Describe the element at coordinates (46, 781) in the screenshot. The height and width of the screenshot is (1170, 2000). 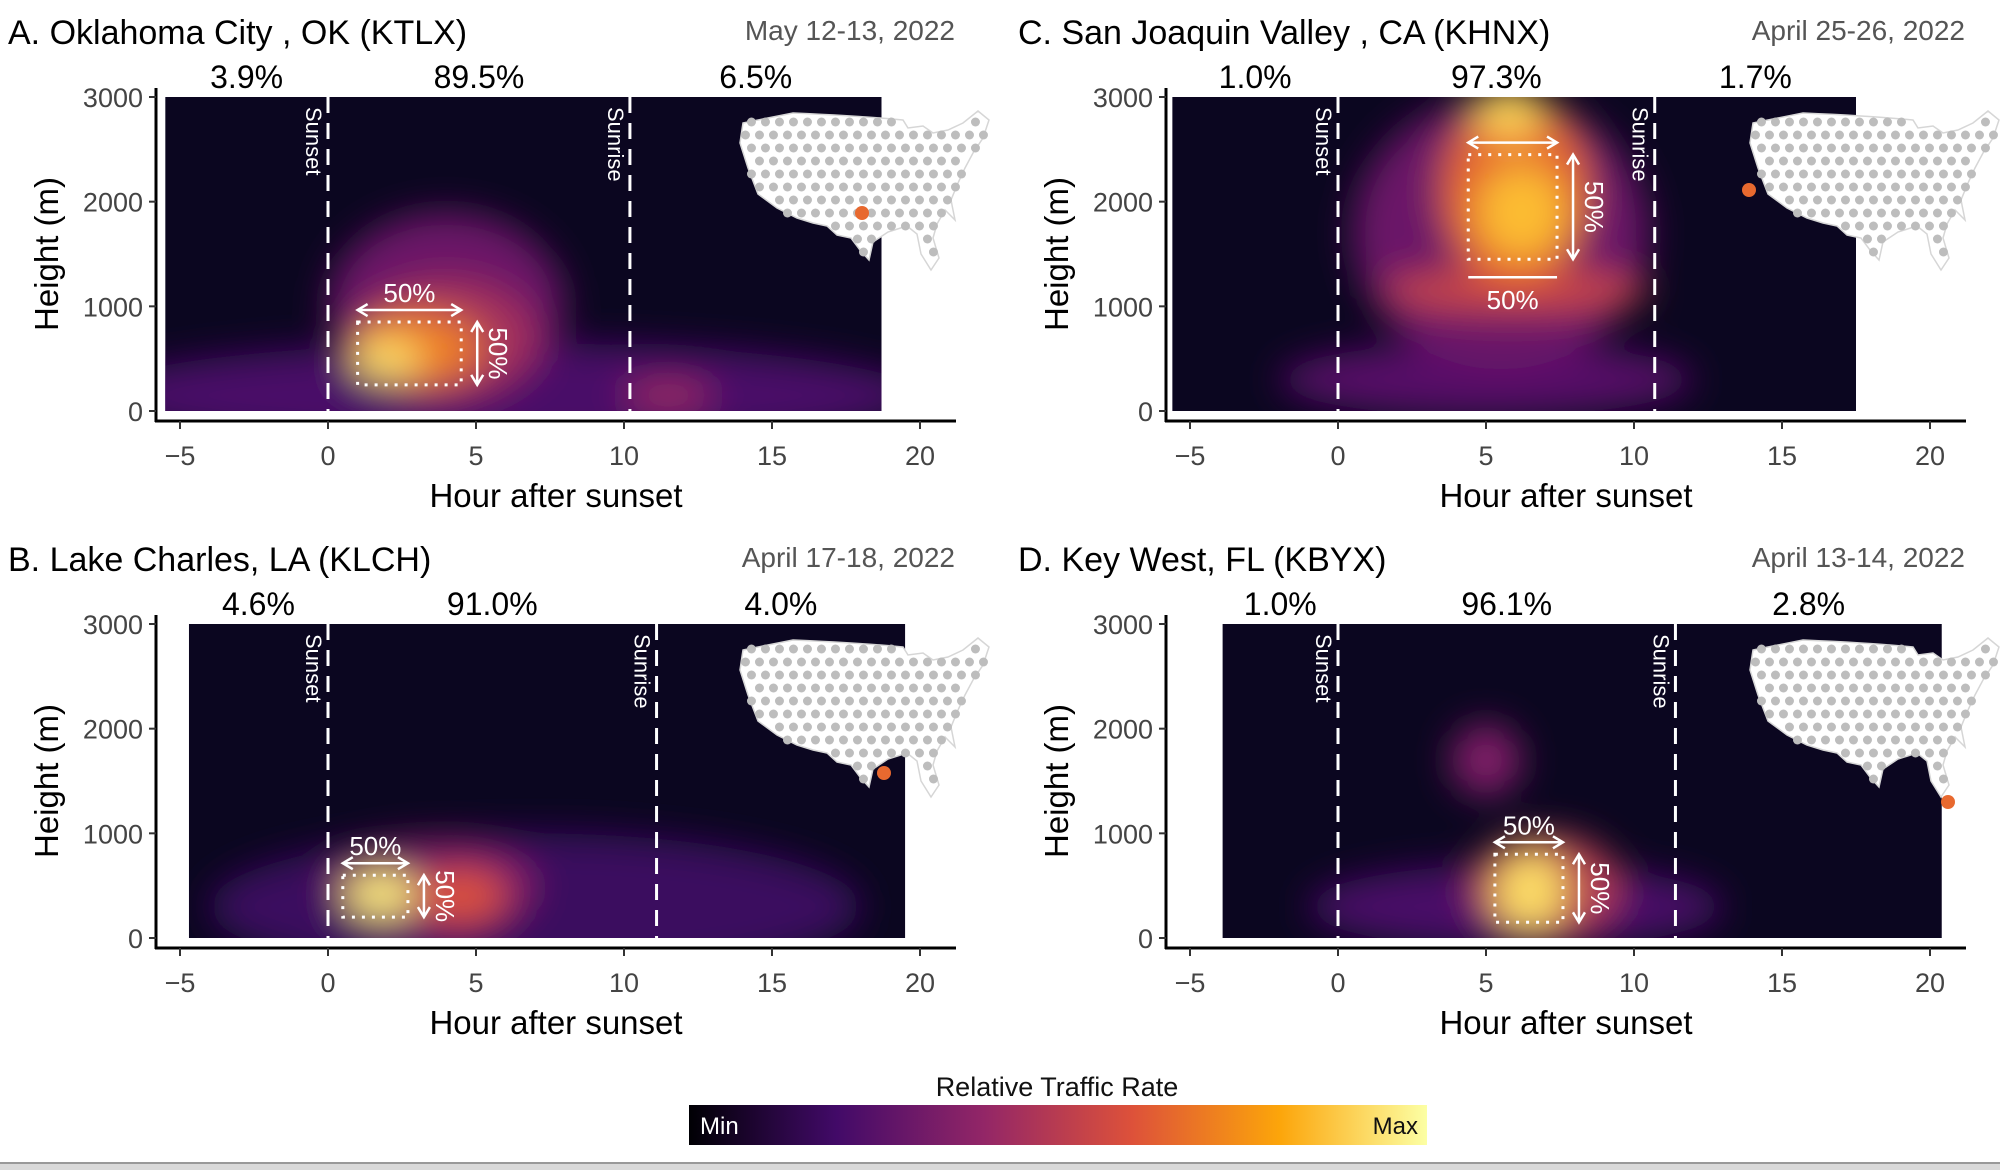
I see `y-axis-title: Height (m)` at that location.